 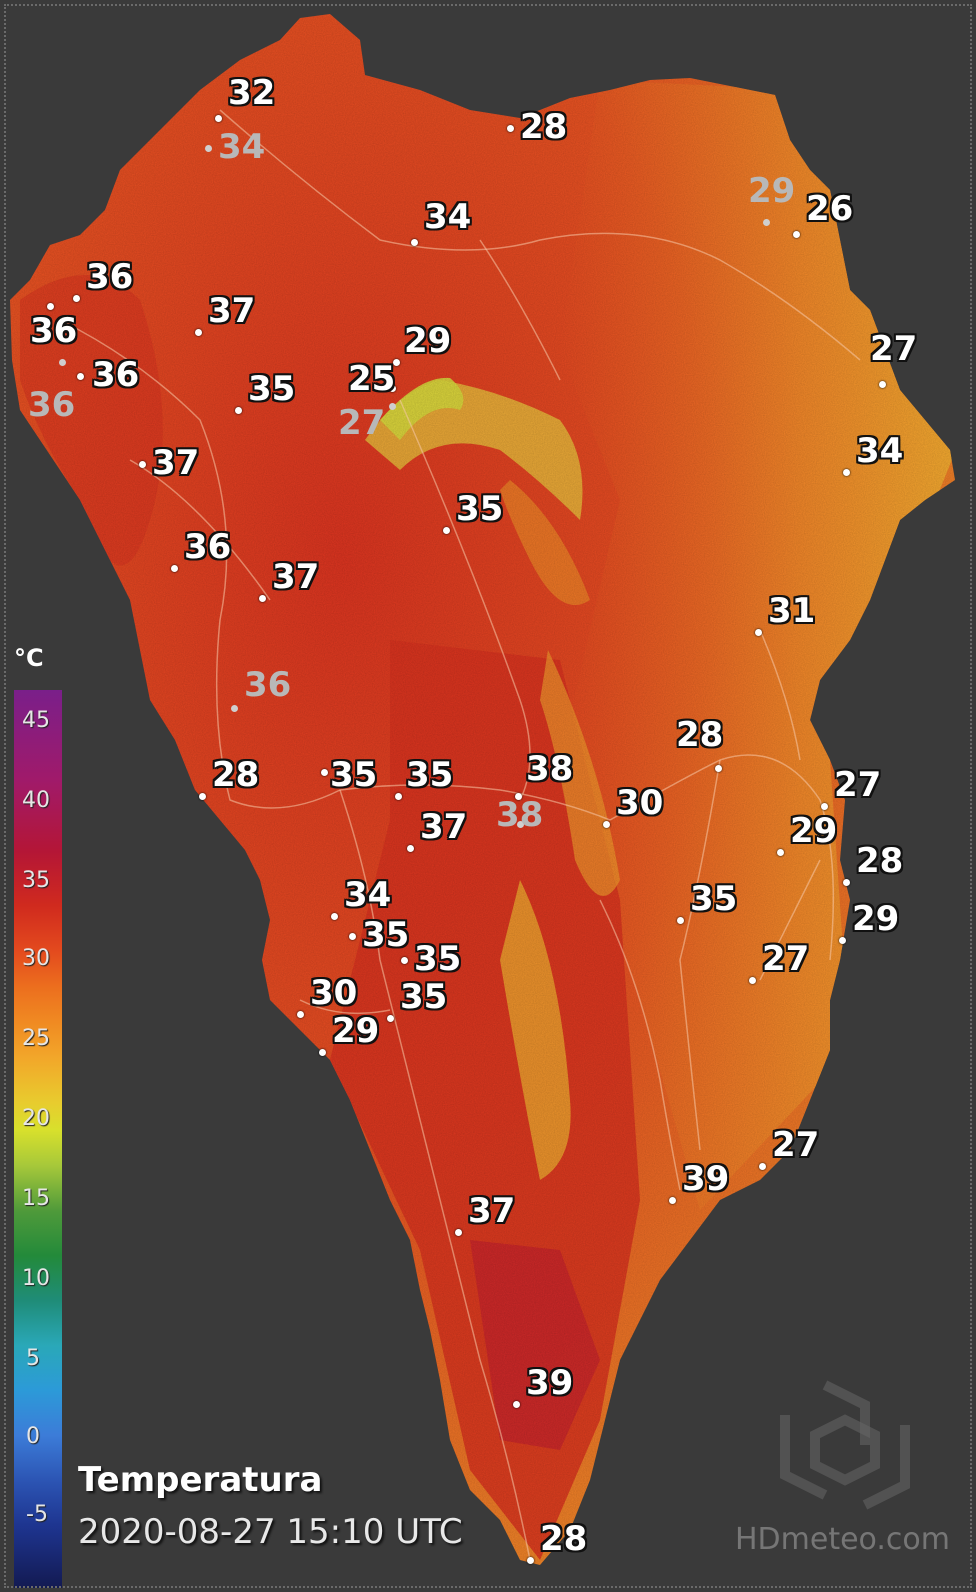 I want to click on legend-tick: 0, so click(x=33, y=1436).